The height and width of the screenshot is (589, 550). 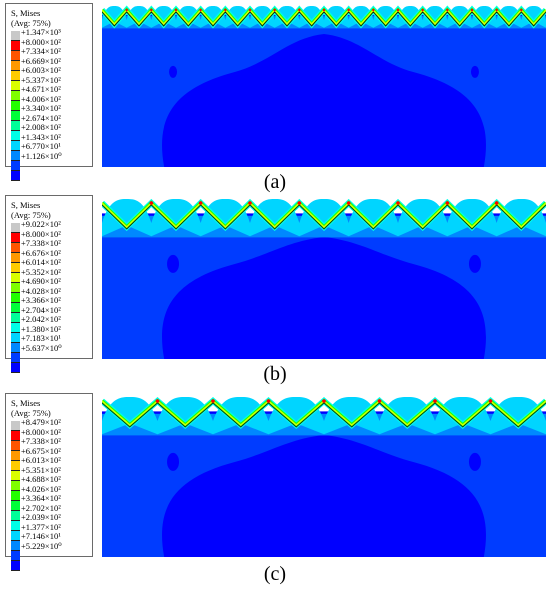 What do you see at coordinates (41, 271) in the screenshot?
I see `legend-value: +5.352×10²` at bounding box center [41, 271].